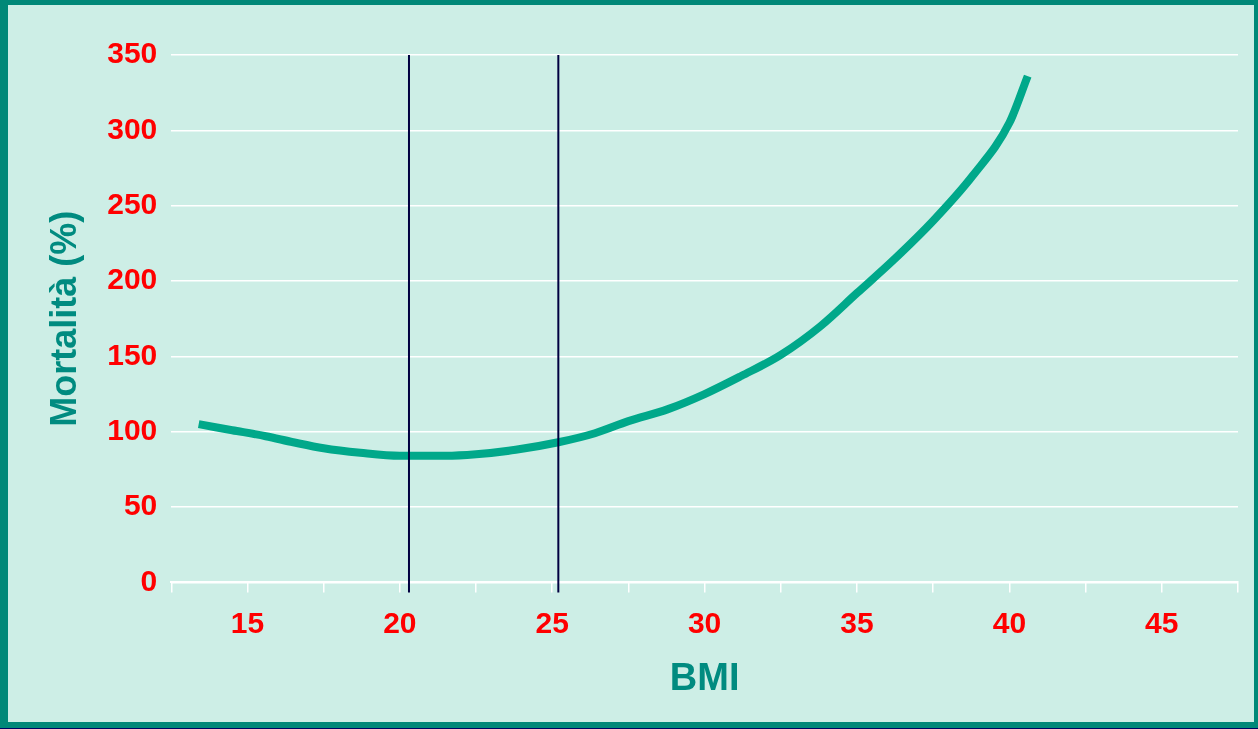 This screenshot has height=729, width=1258. I want to click on x-tick-label: 40, so click(1009, 622).